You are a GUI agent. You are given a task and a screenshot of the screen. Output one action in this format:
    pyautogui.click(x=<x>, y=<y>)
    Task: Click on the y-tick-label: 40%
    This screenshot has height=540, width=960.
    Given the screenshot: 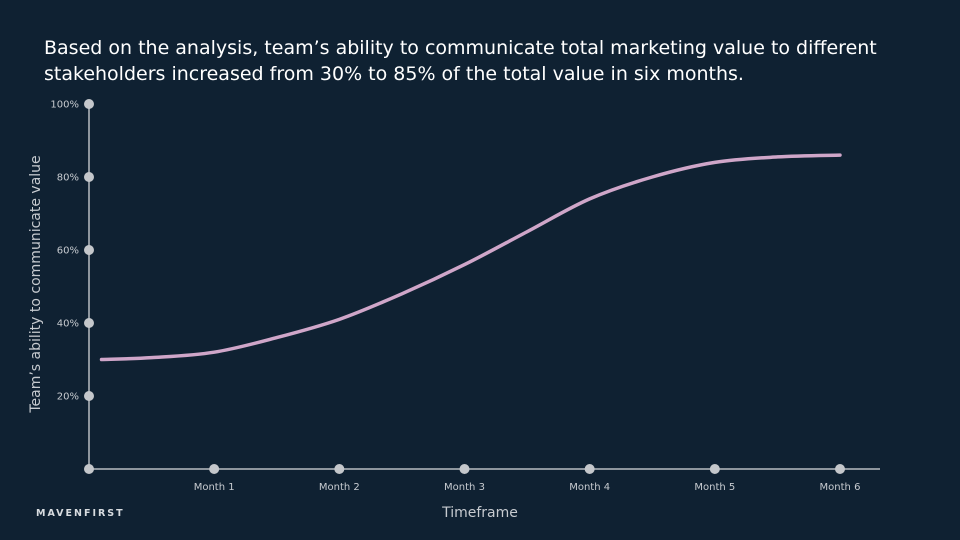 What is the action you would take?
    pyautogui.click(x=68, y=324)
    